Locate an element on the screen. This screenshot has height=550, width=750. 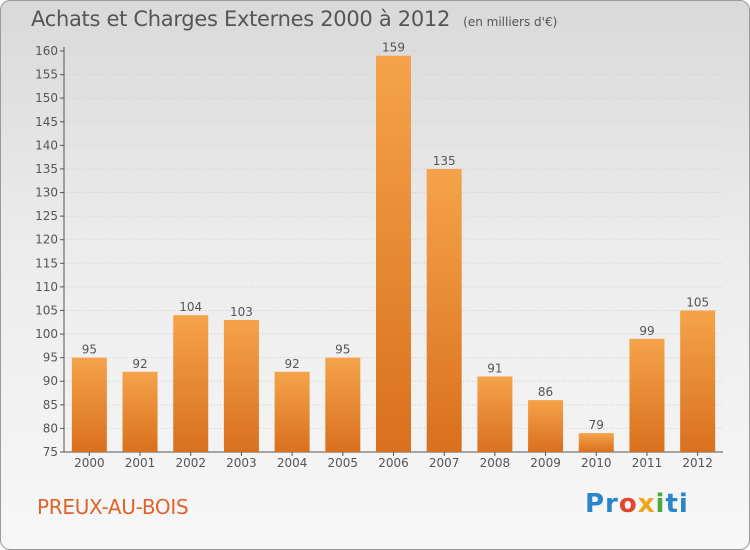
y-tick-label: 85 is located at coordinates (50, 405).